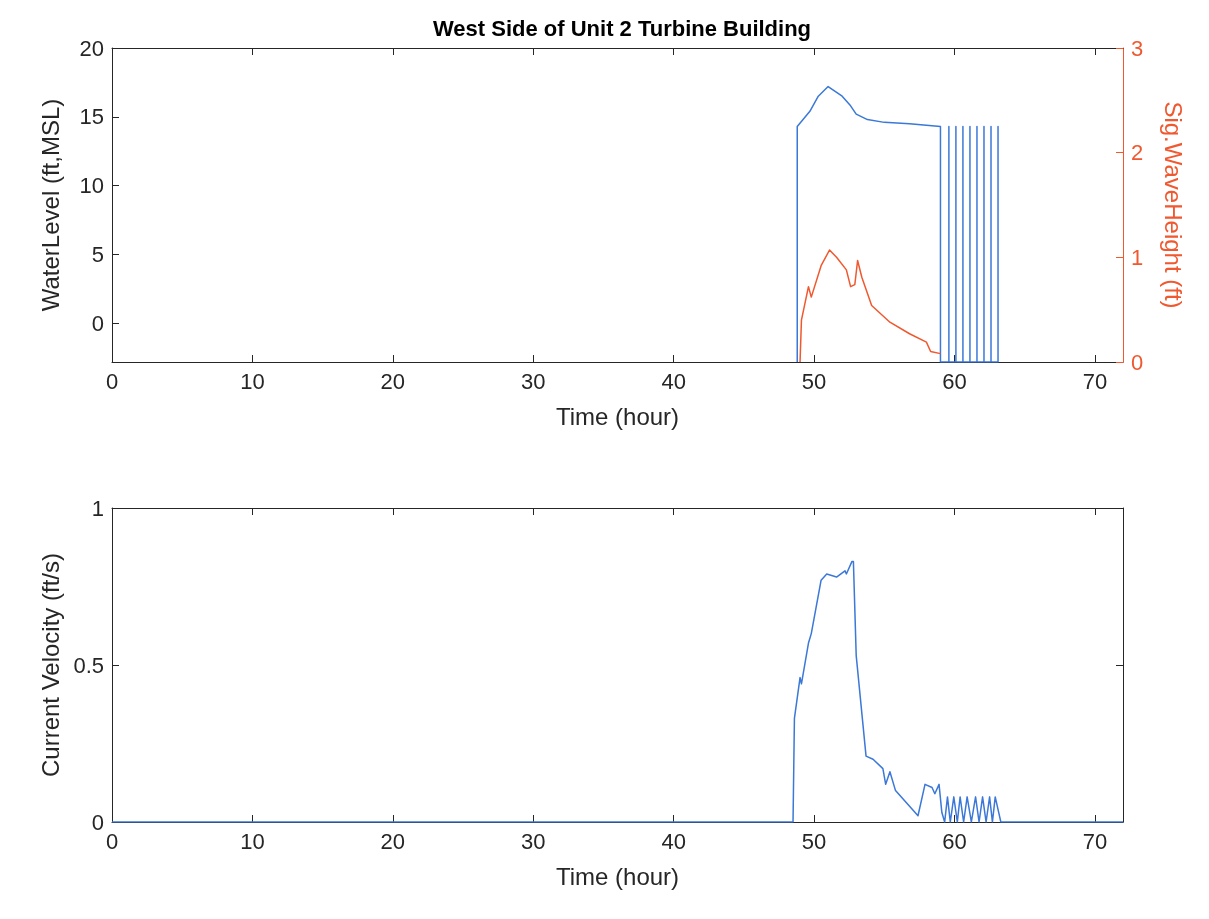 This screenshot has width=1209, height=919. I want to click on y-axis-title: WaterLevel (ft,MSL), so click(50, 205).